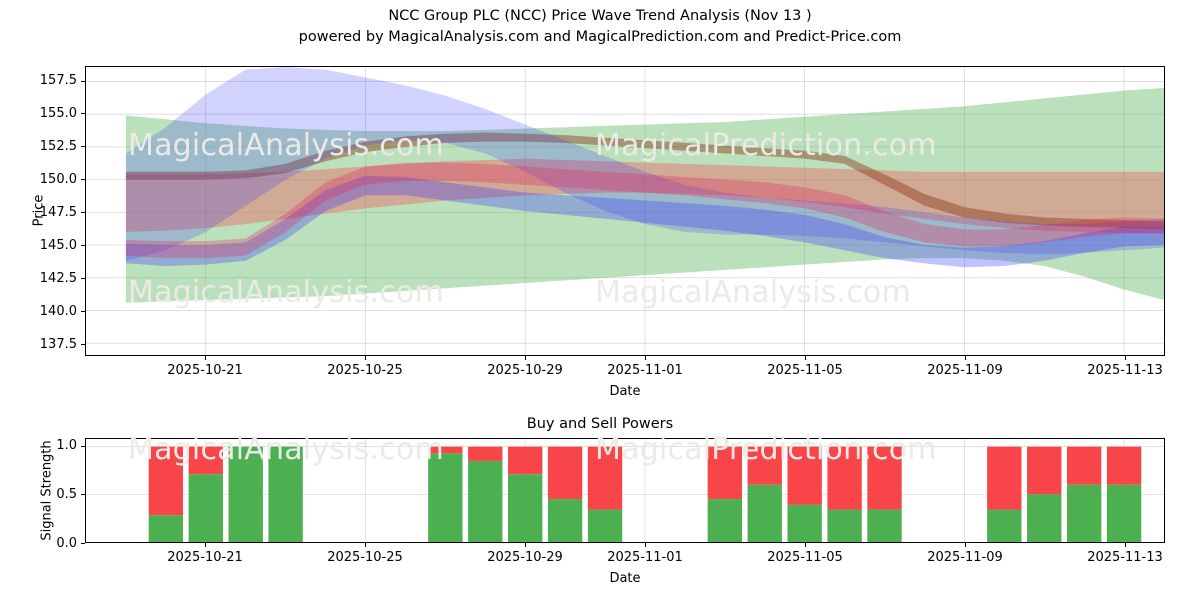  I want to click on band-red-prediction-band, so click(644, 196).